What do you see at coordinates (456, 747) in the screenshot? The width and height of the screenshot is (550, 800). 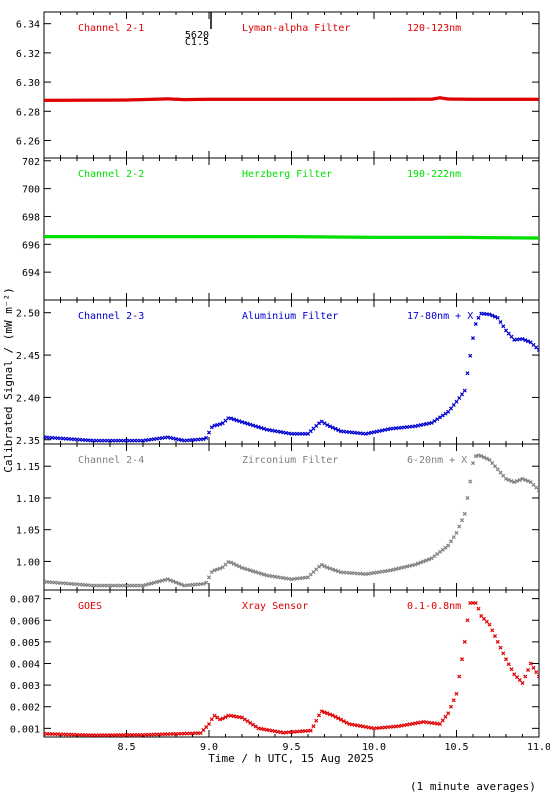 I see `x-tick-label: 10.5` at bounding box center [456, 747].